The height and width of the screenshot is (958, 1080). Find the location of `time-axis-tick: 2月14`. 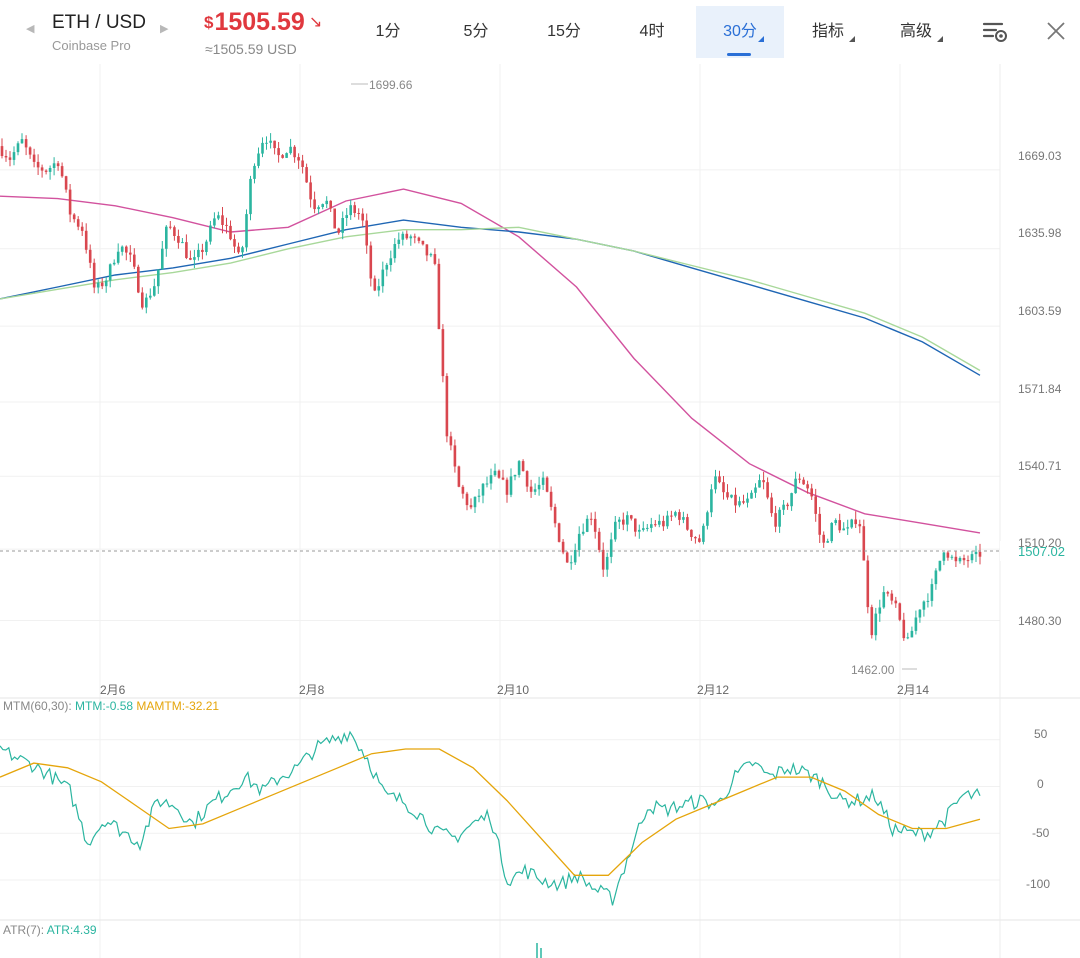

time-axis-tick: 2月14 is located at coordinates (913, 690).